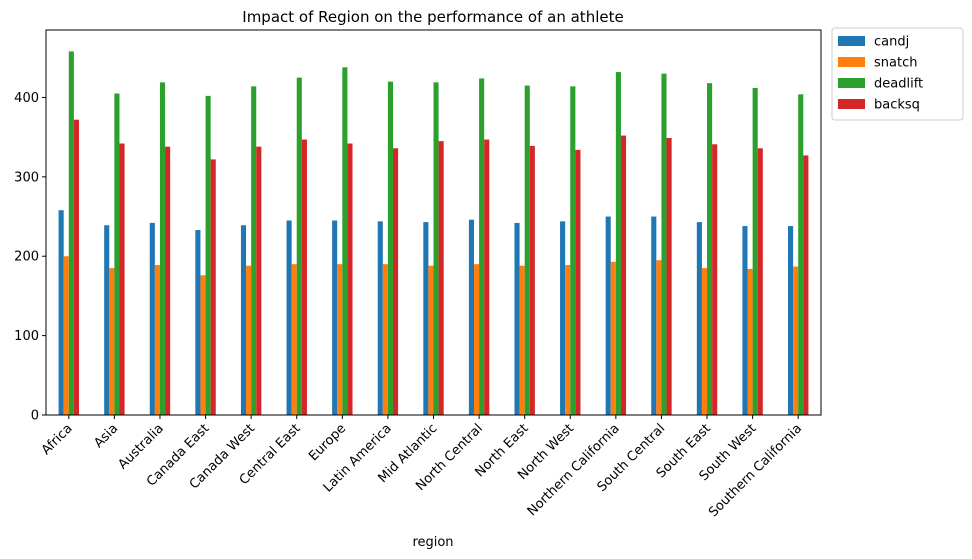 This screenshot has width=972, height=559. Describe the element at coordinates (750, 341) in the screenshot. I see `bar-snatch-south-west` at that location.